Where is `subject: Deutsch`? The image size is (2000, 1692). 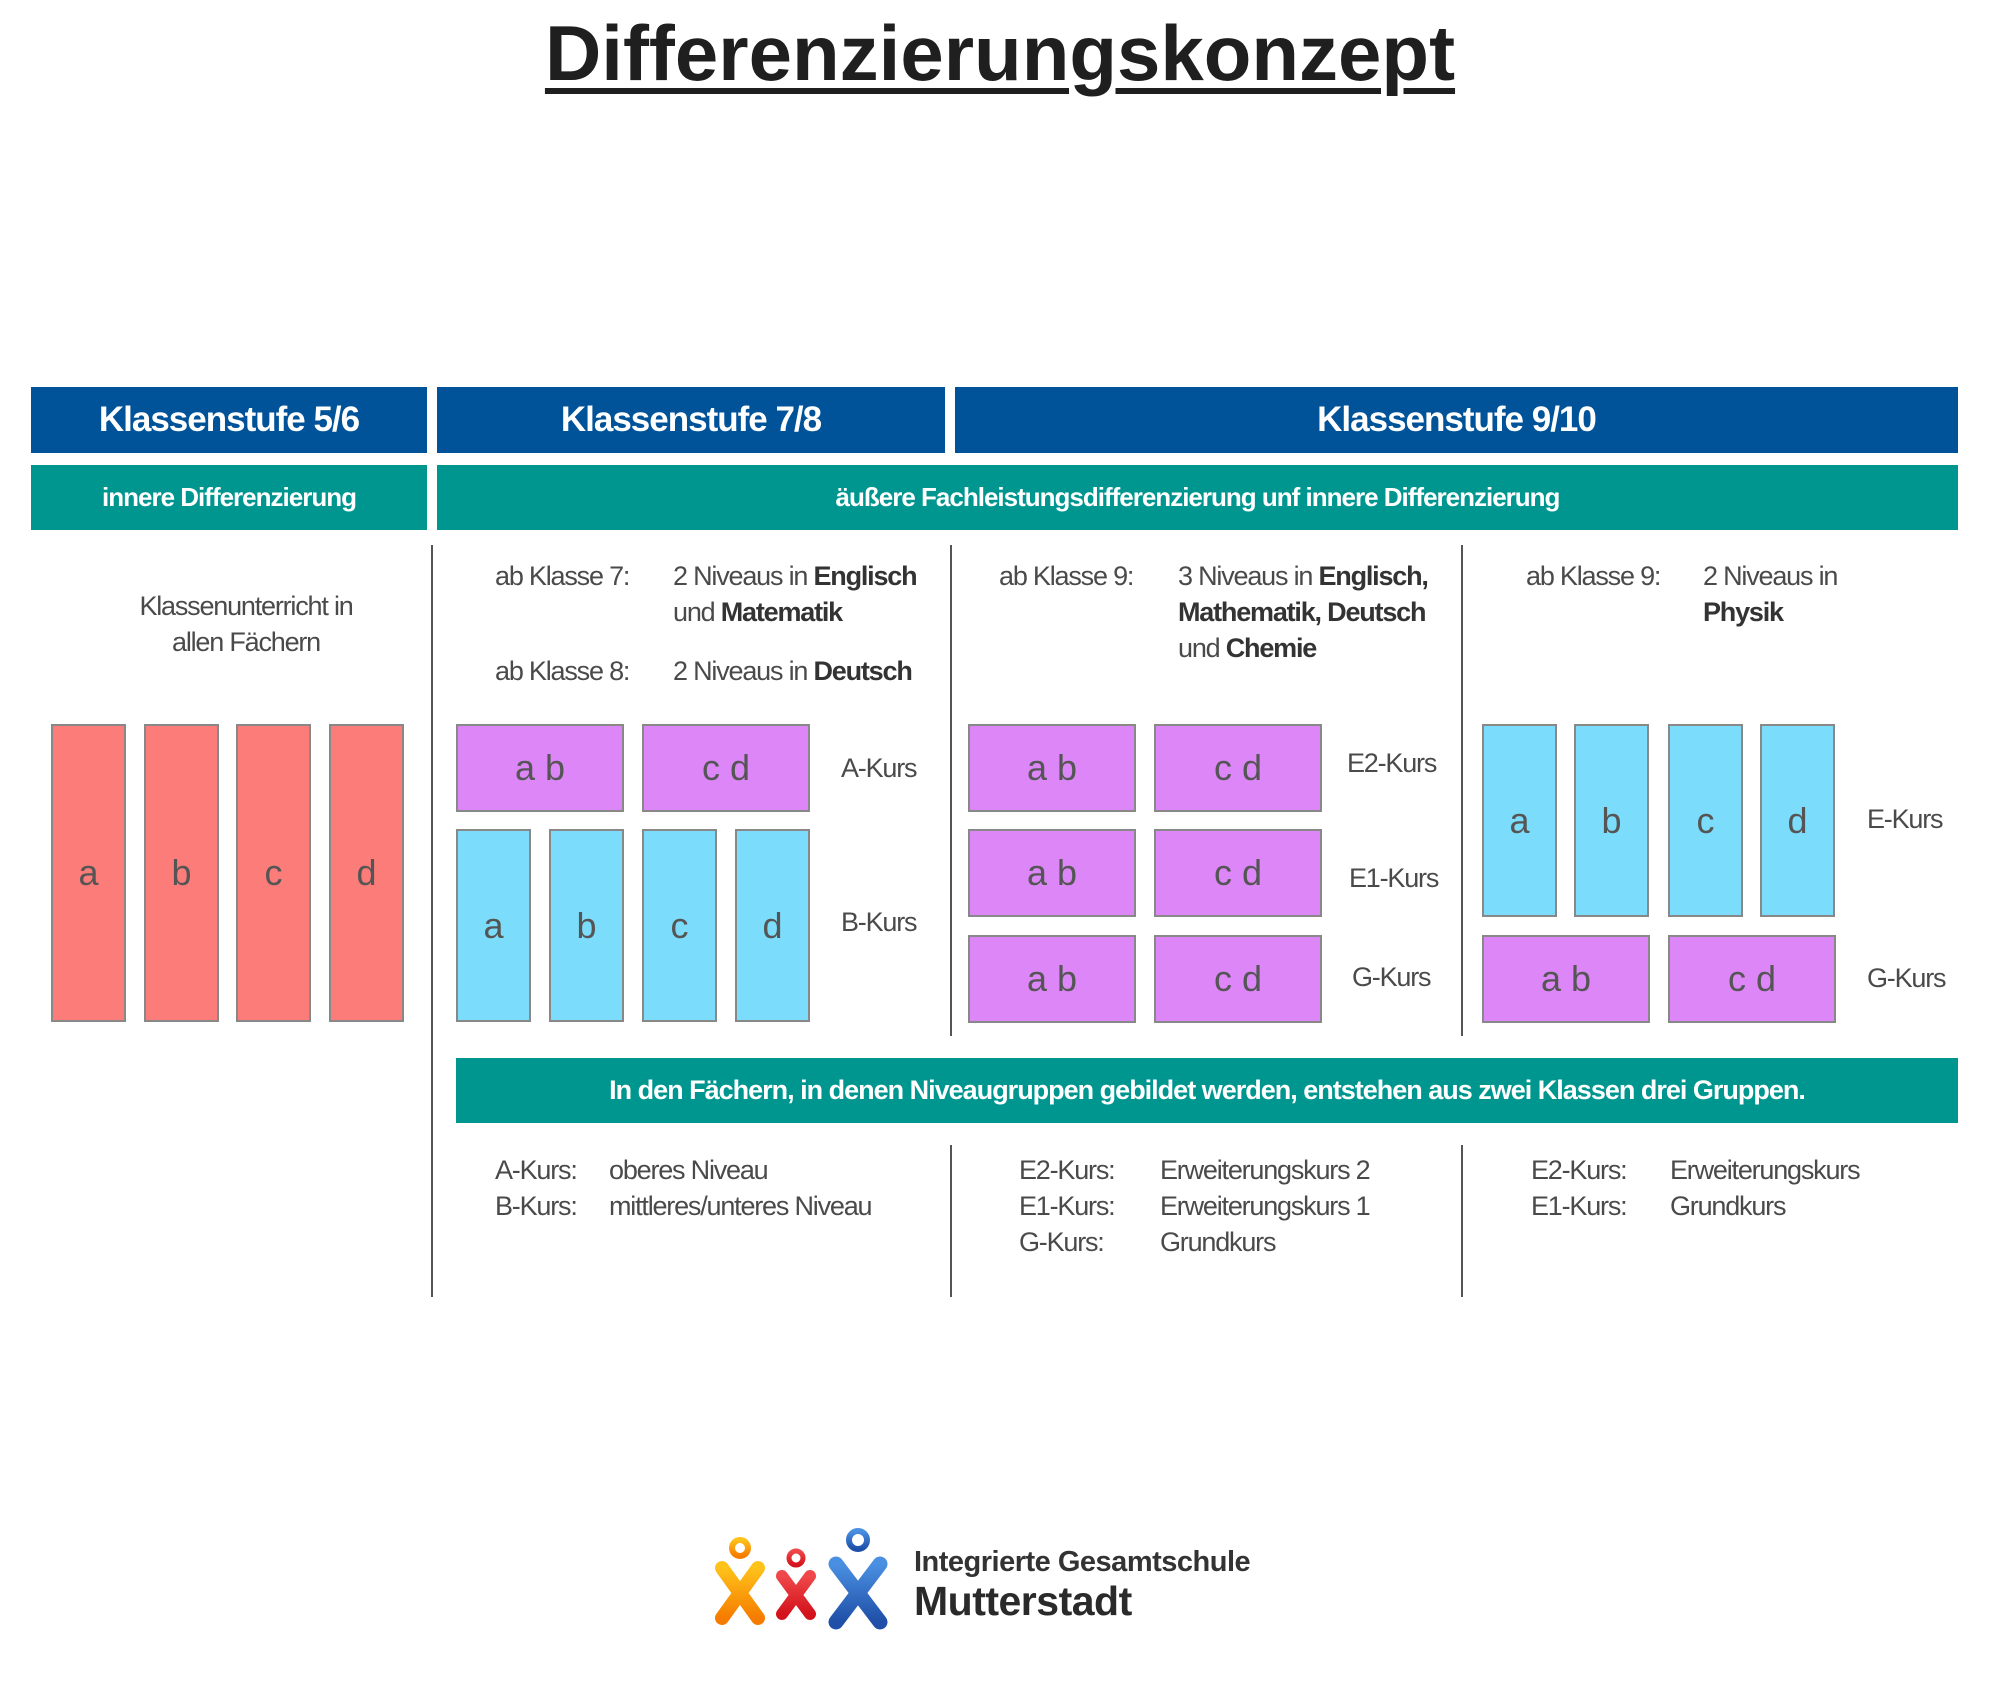
subject: Deutsch is located at coordinates (862, 671).